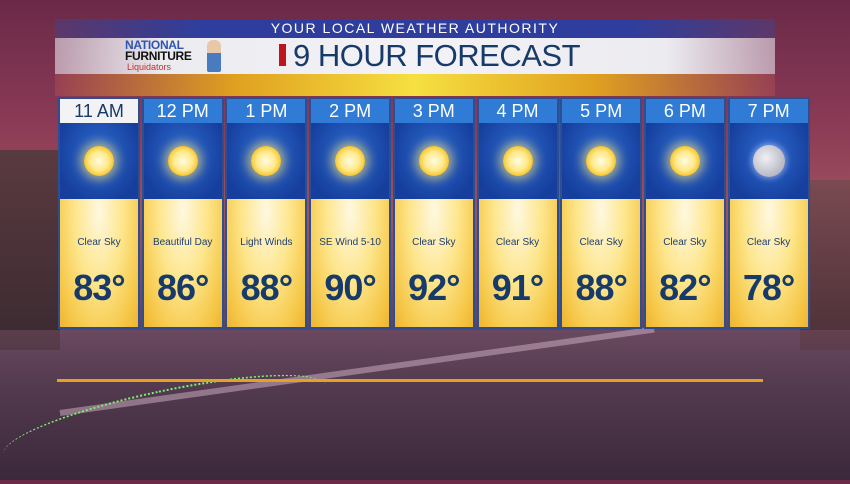  What do you see at coordinates (433, 111) in the screenshot?
I see `forecast-time: 3 PM` at bounding box center [433, 111].